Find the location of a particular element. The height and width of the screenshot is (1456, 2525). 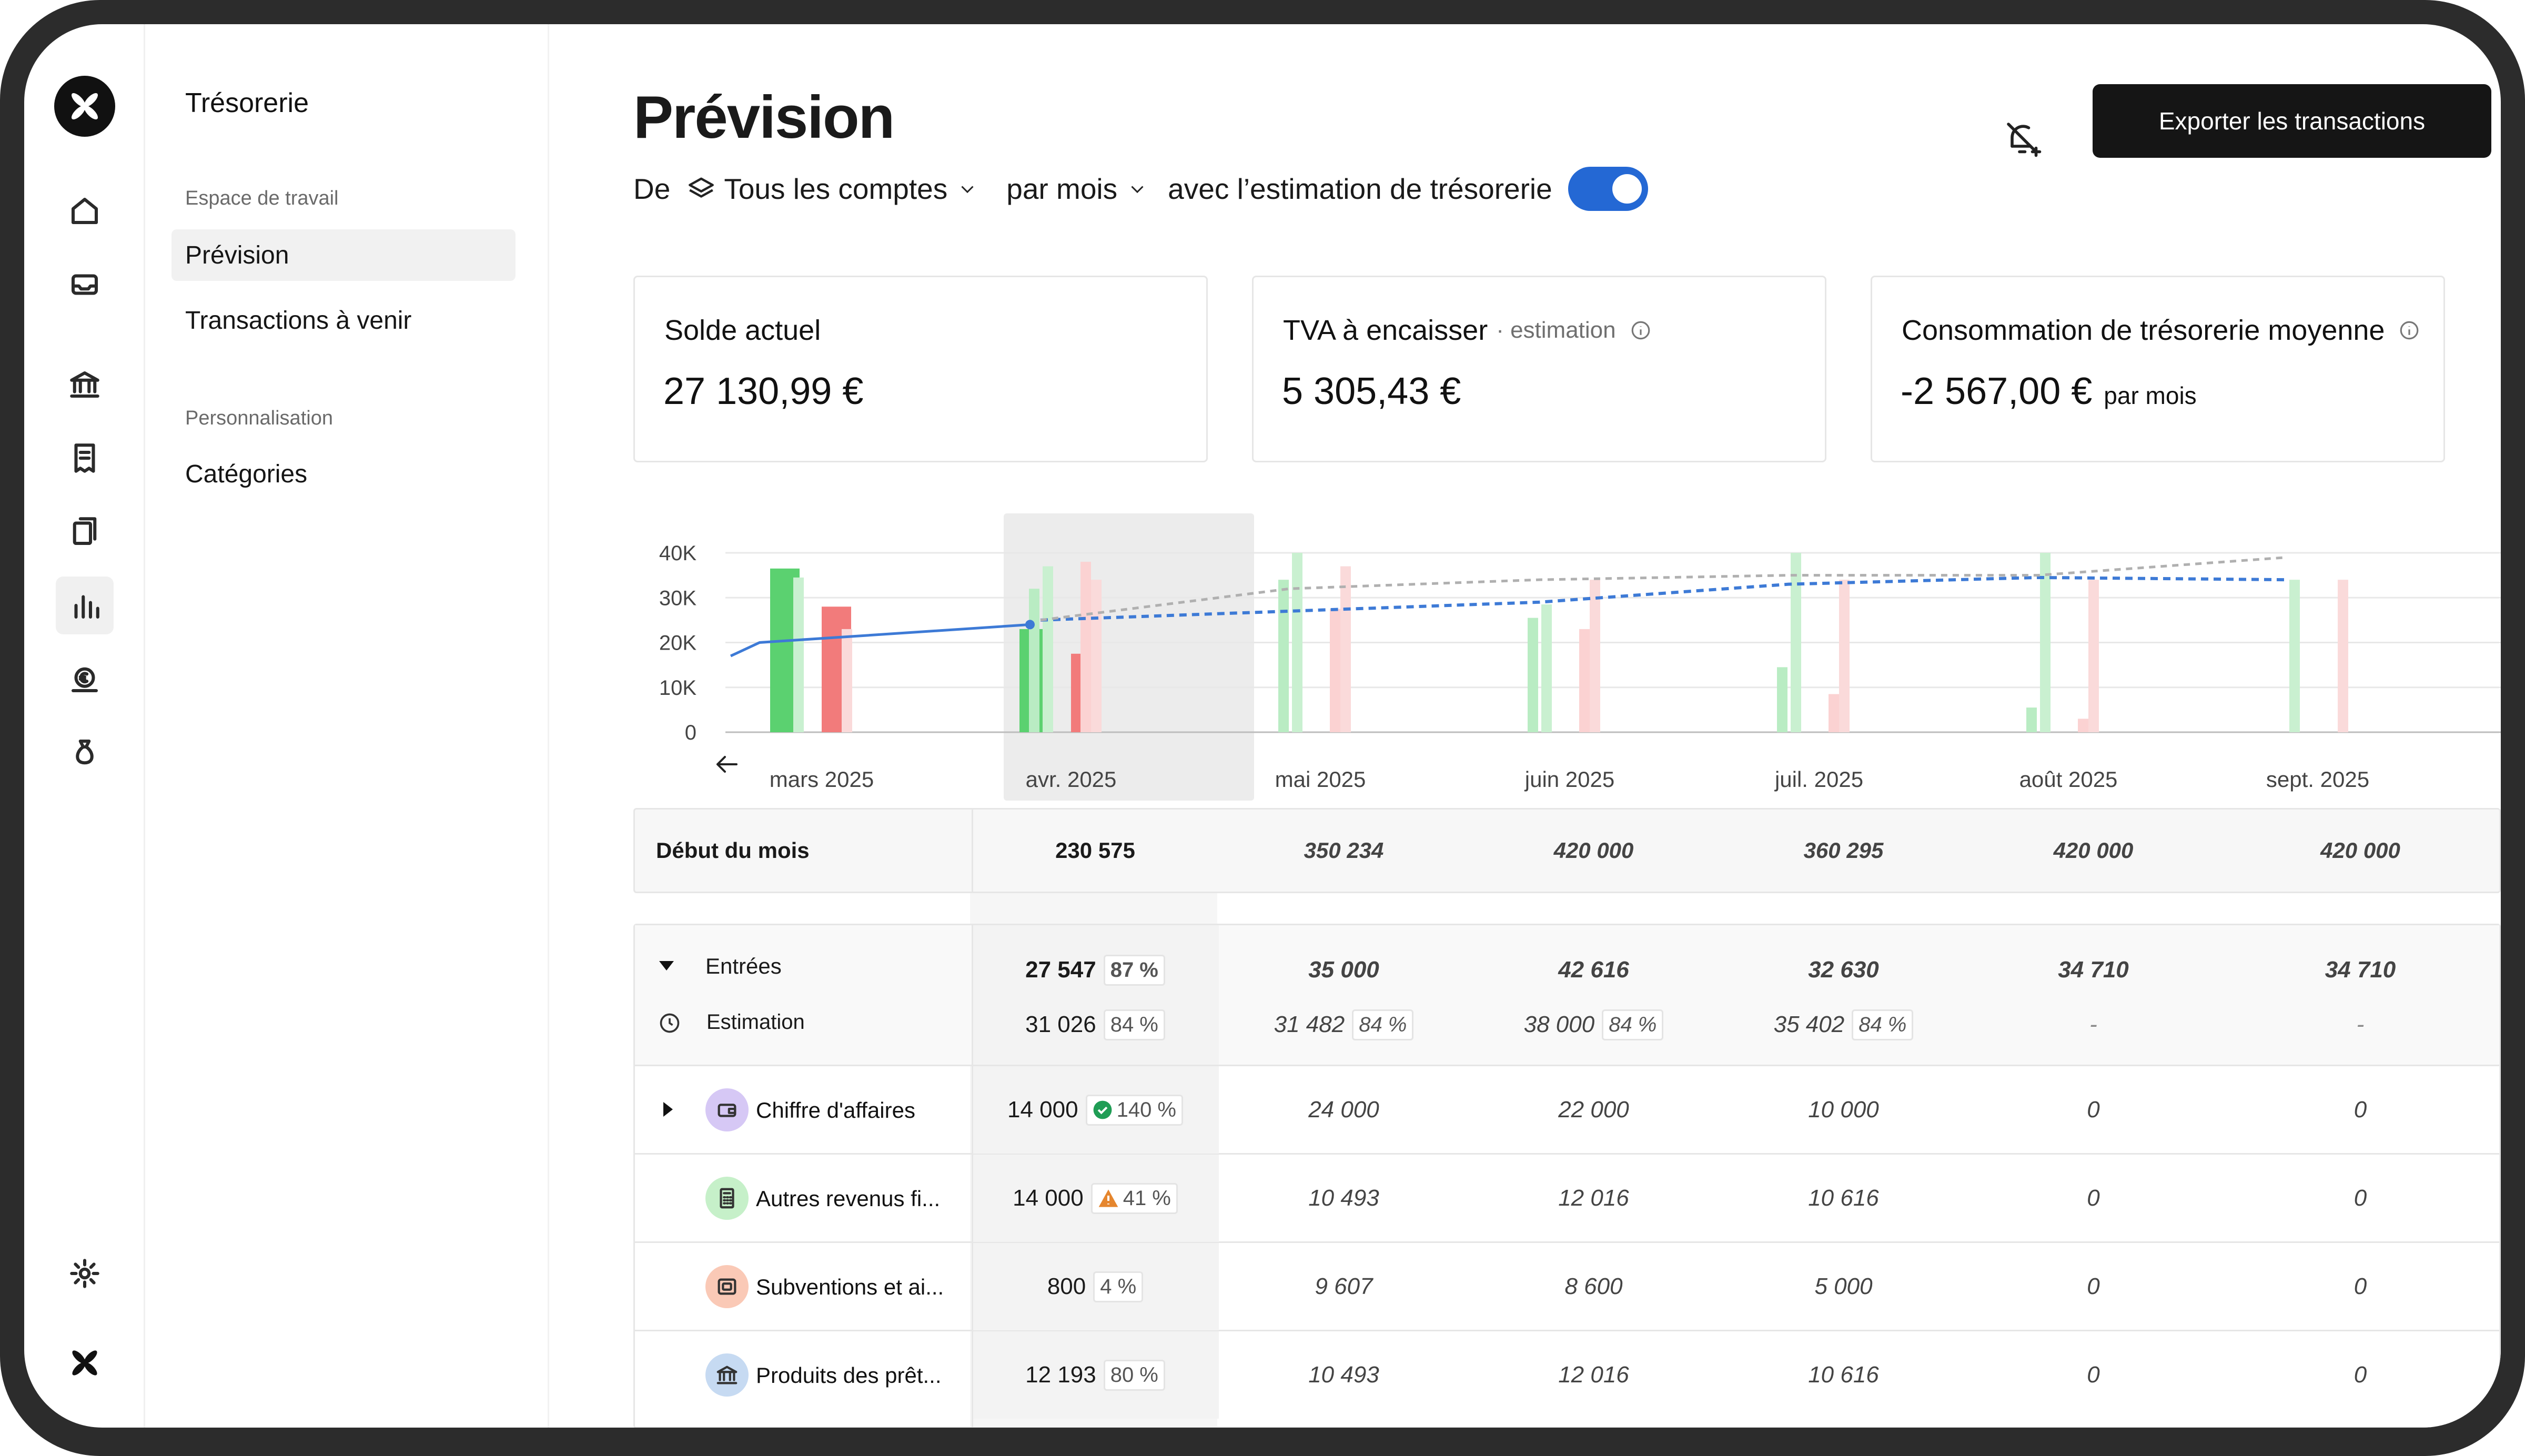

period-dropdown: par mois is located at coordinates (1062, 189).